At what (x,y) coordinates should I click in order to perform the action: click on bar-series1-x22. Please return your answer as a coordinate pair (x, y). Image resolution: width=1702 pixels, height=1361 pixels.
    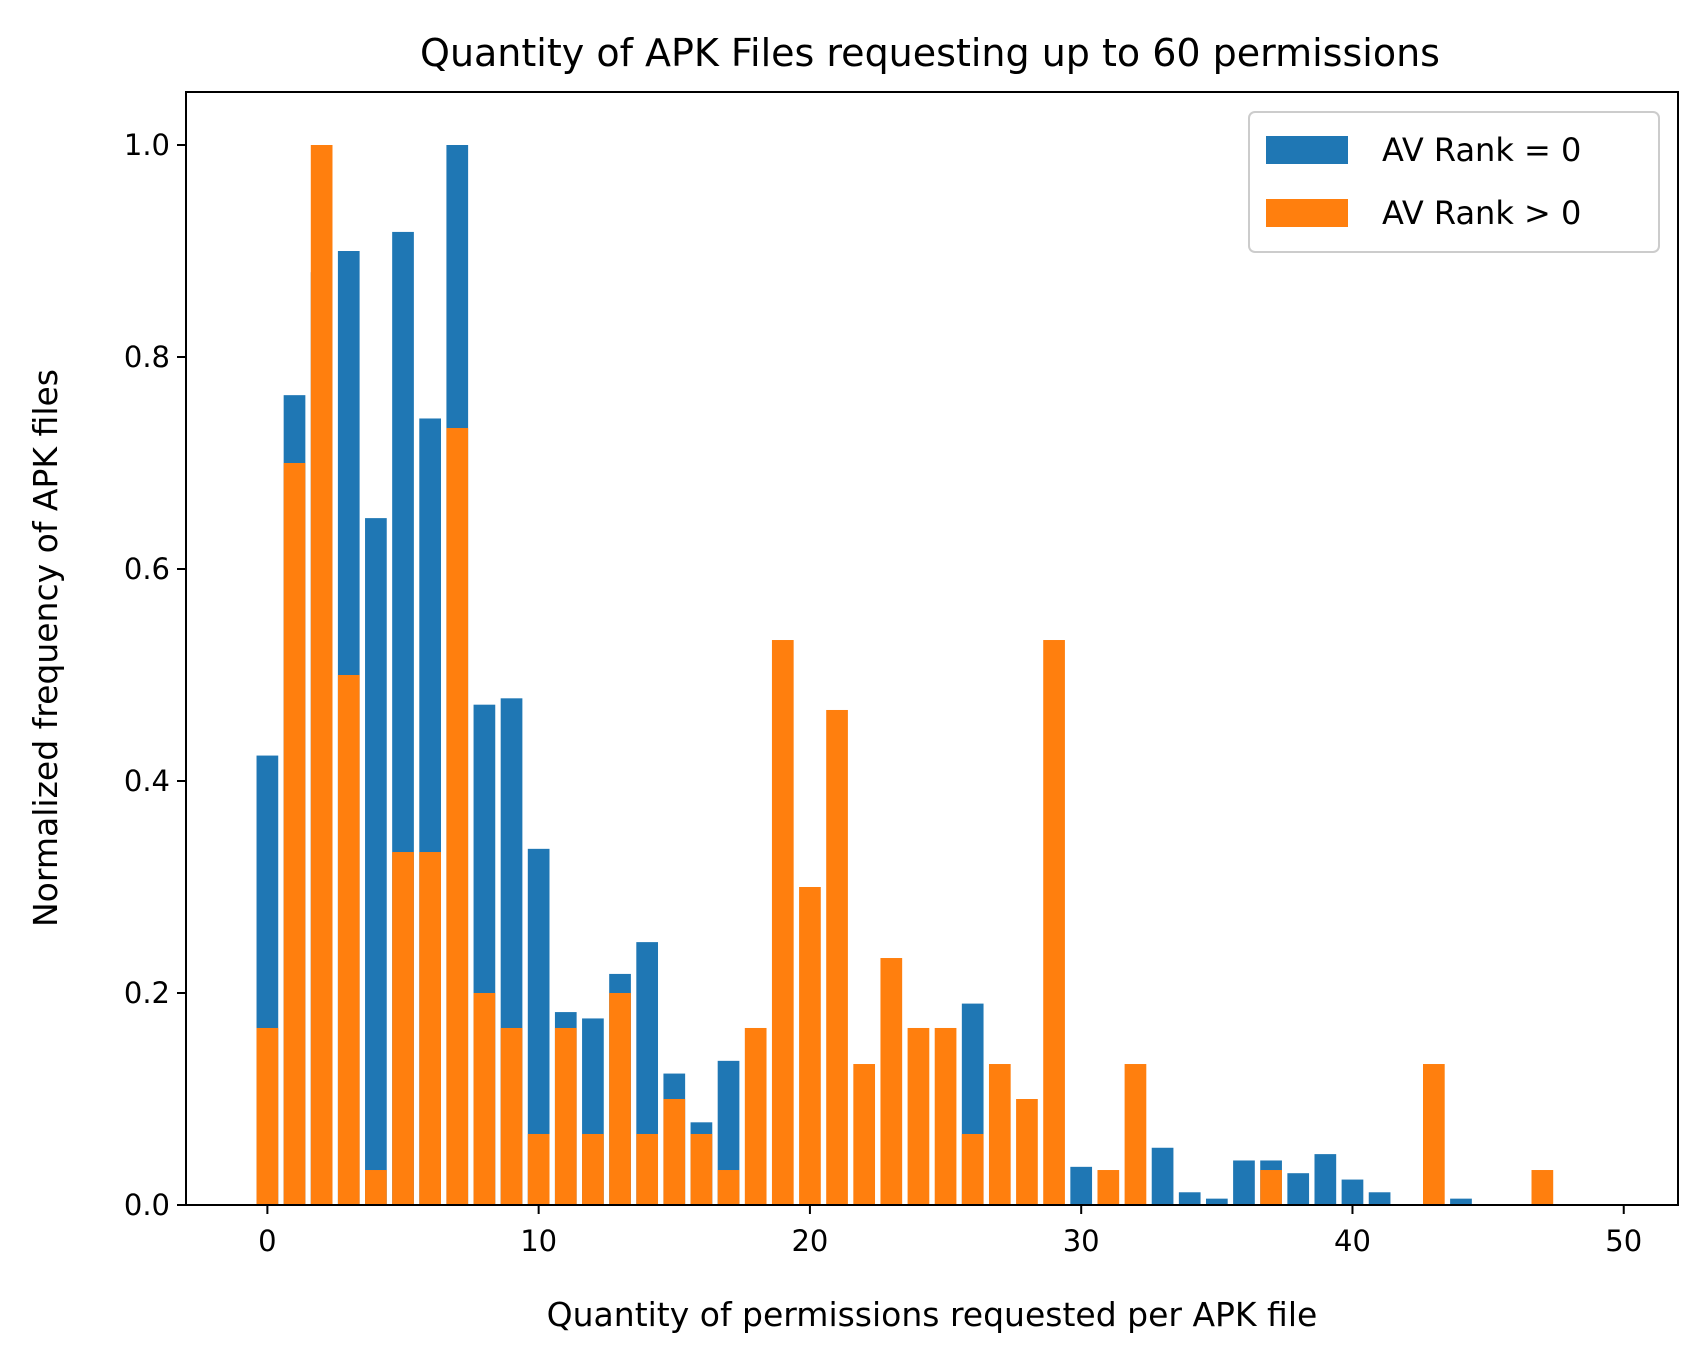
    Looking at the image, I should click on (864, 1134).